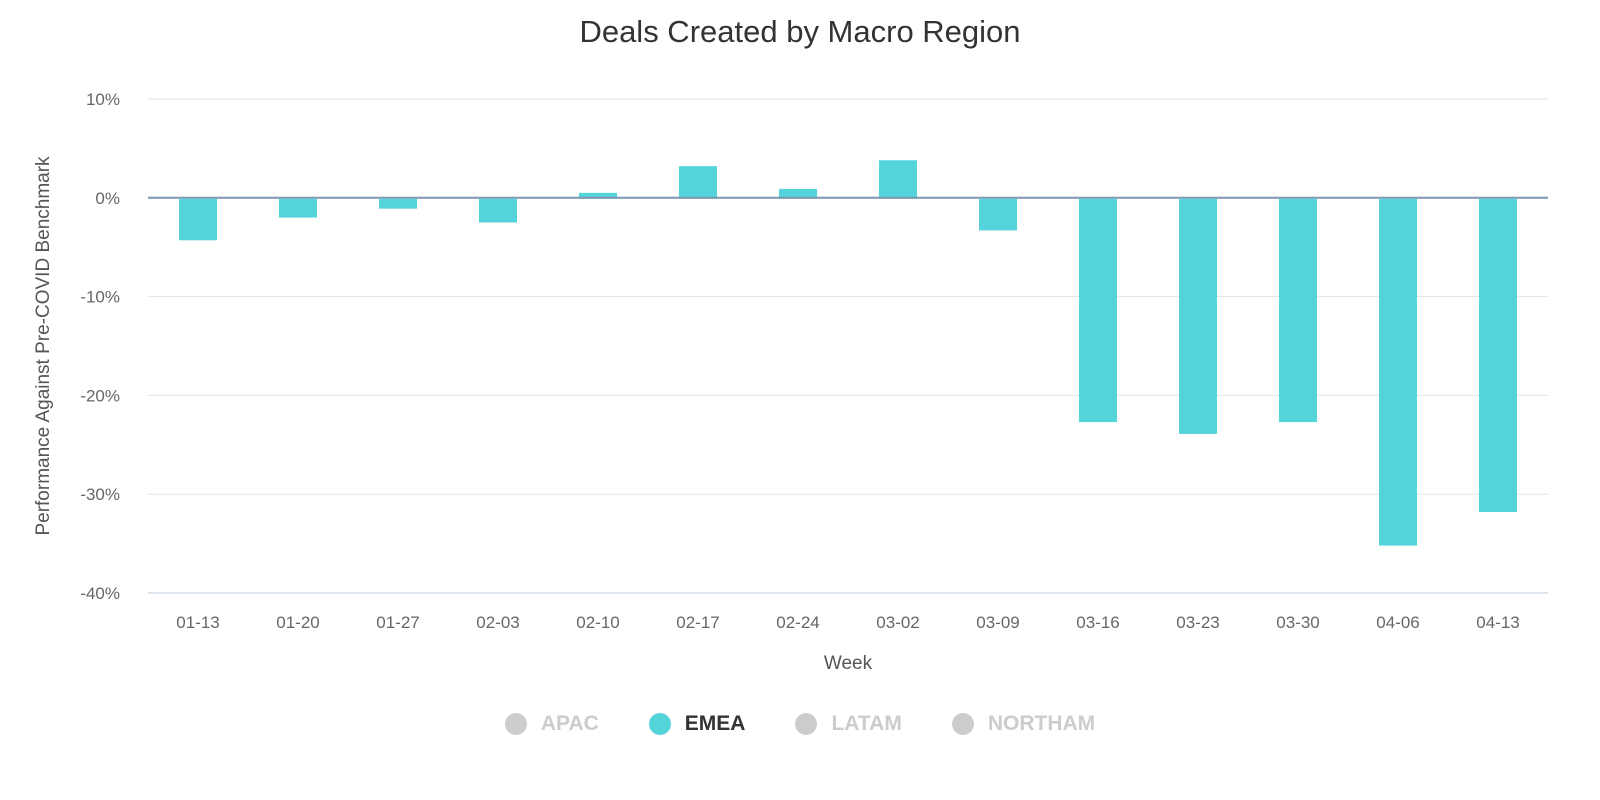 The image size is (1600, 800). I want to click on legend-item-apac: APAC, so click(552, 724).